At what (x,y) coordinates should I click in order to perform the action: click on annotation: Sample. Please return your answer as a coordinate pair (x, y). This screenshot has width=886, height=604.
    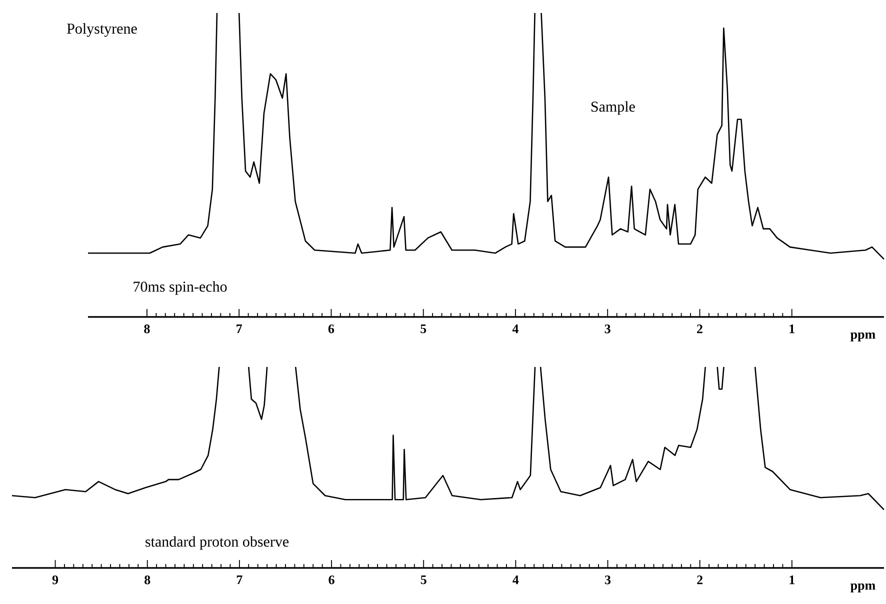
    Looking at the image, I should click on (613, 108).